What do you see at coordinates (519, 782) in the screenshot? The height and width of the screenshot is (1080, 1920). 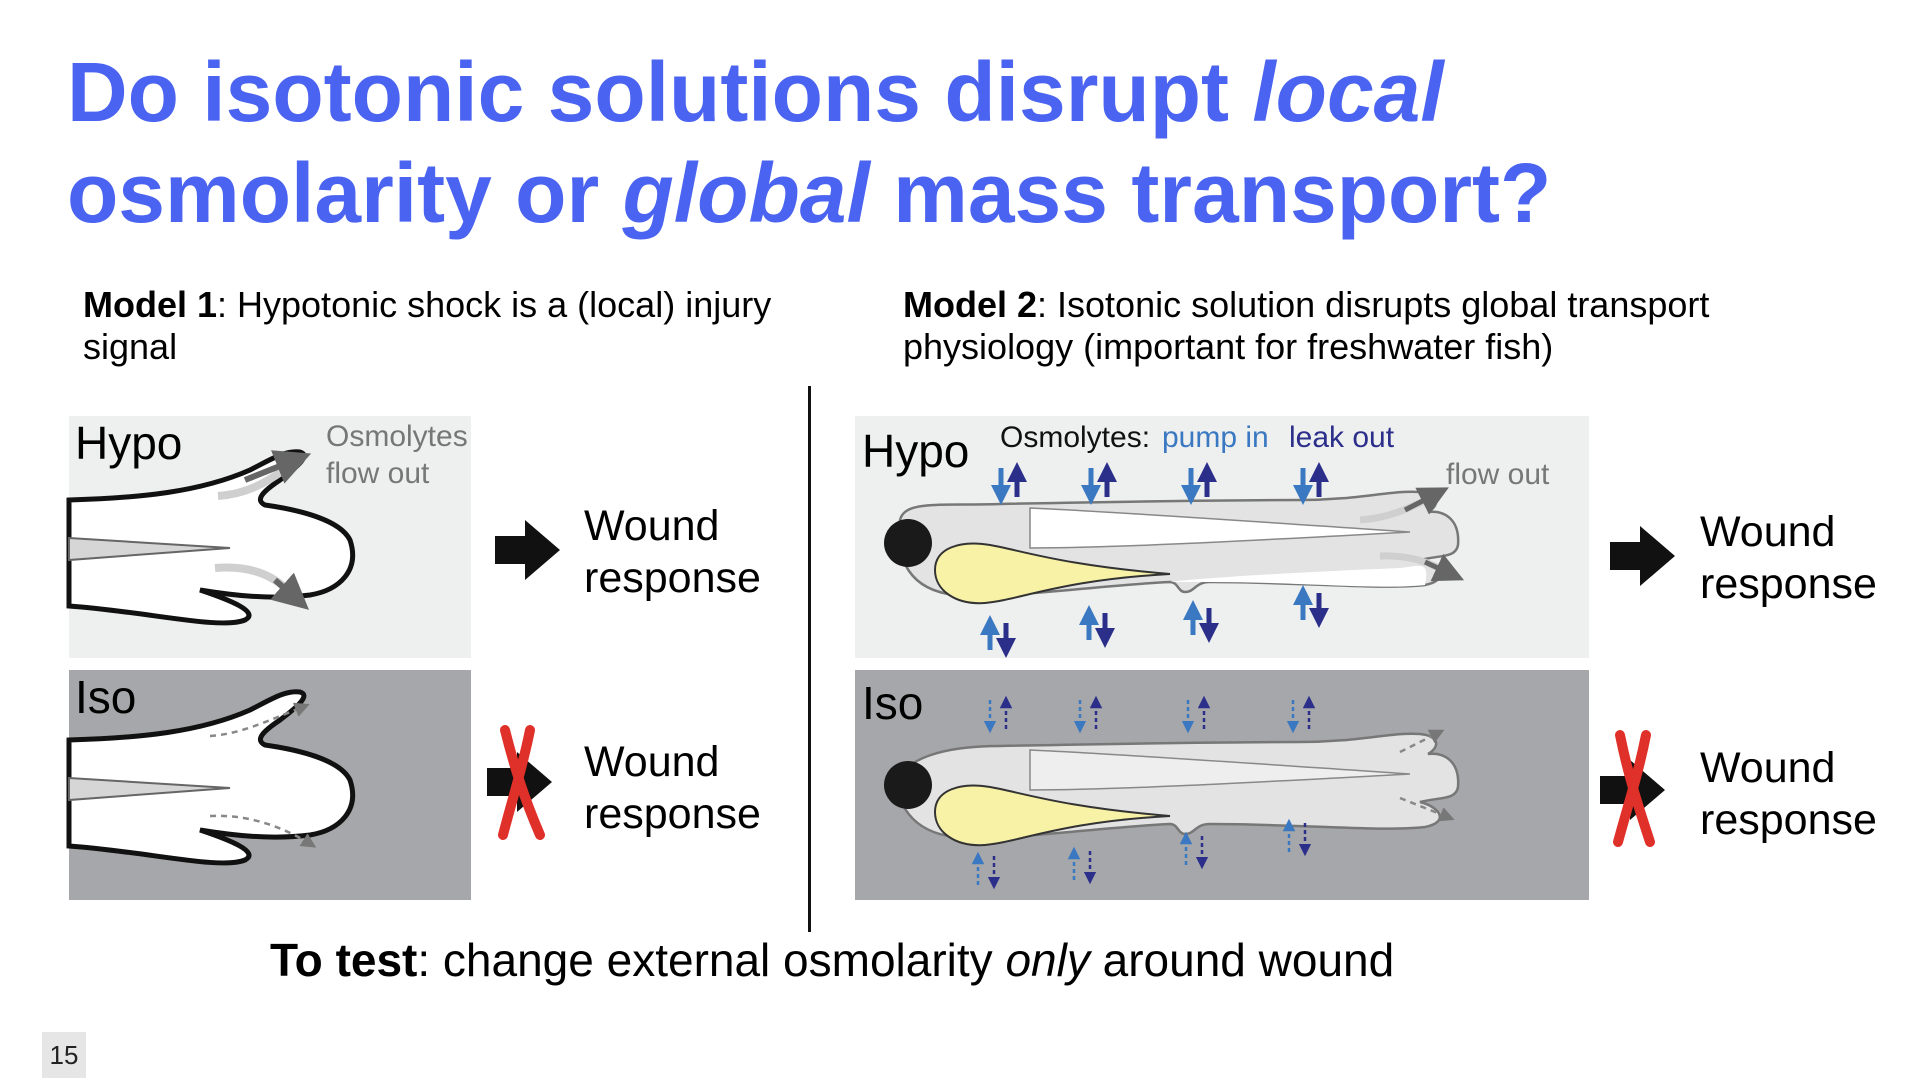 I see `model1-iso-arrow-blocked` at bounding box center [519, 782].